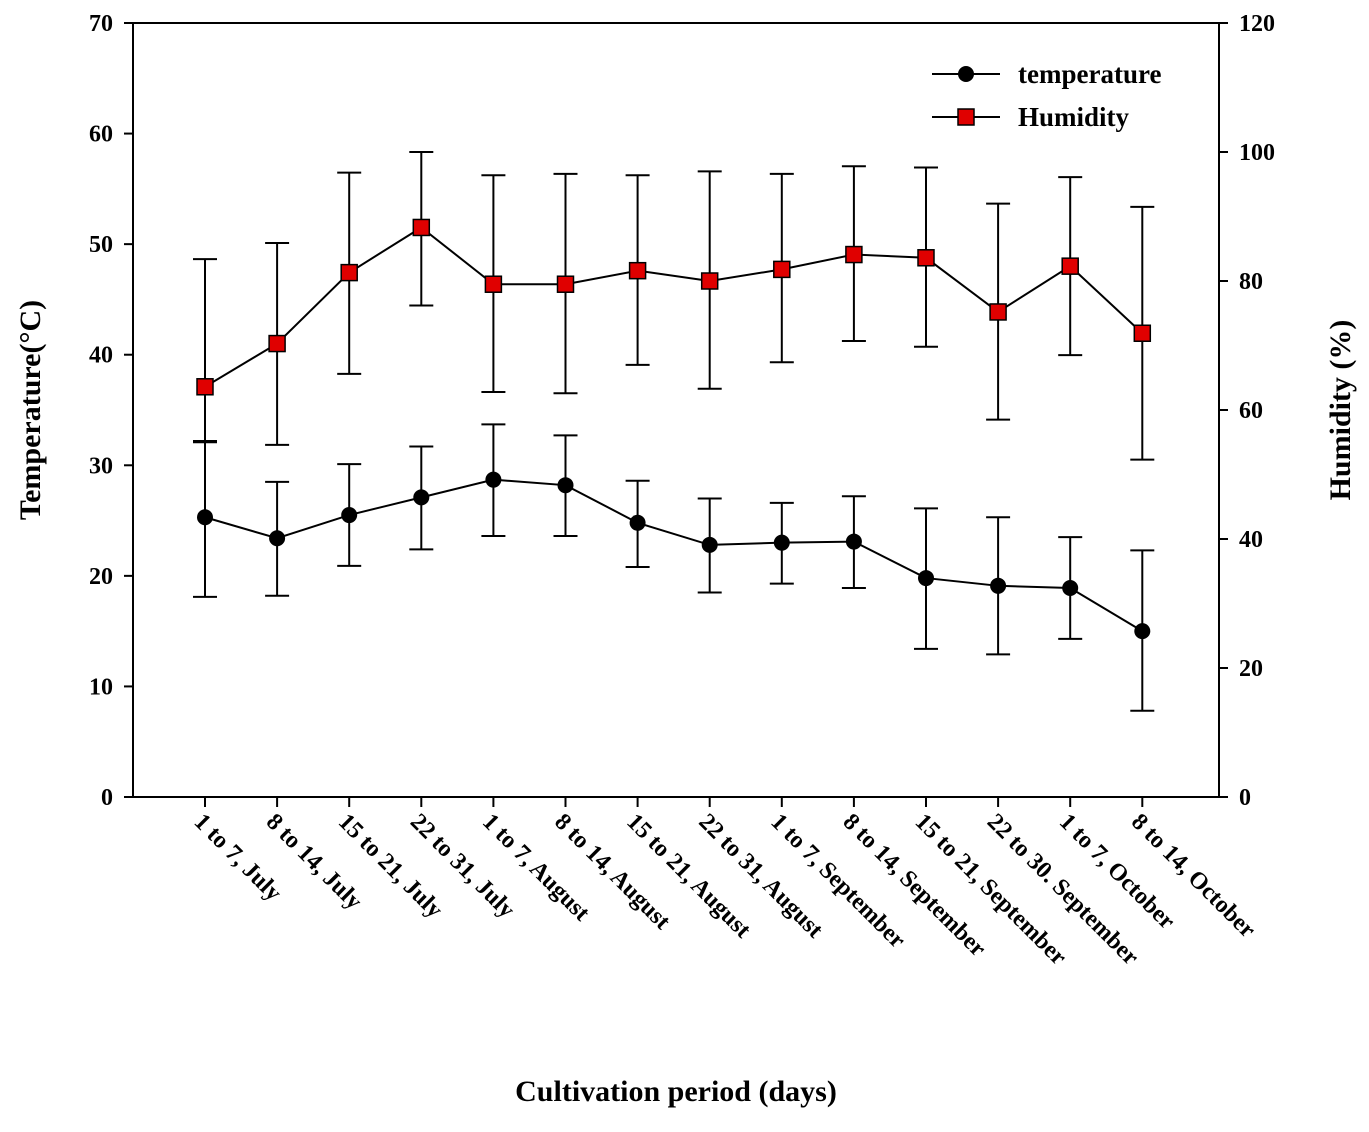  What do you see at coordinates (760, 876) in the screenshot?
I see `x-tick-label: 22 to 31, August` at bounding box center [760, 876].